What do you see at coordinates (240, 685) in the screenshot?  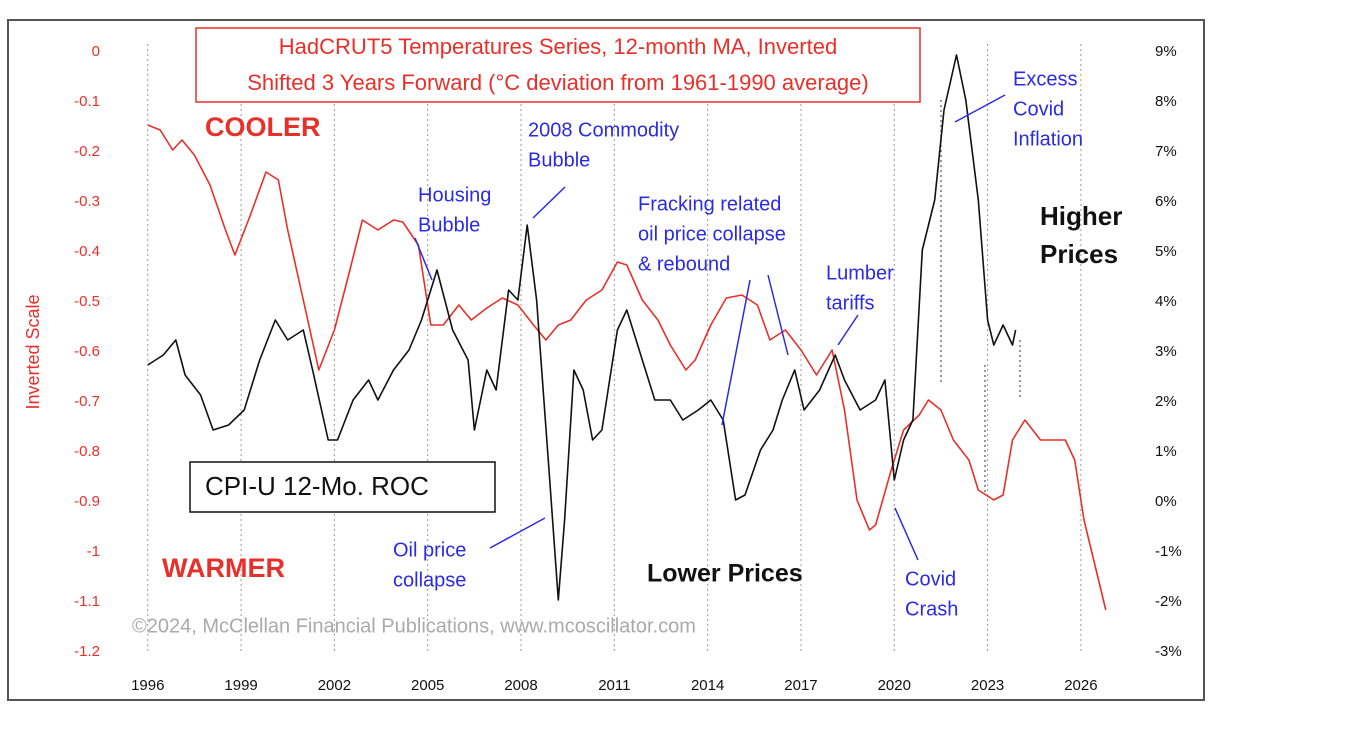 I see `x-tick-label: 1999` at bounding box center [240, 685].